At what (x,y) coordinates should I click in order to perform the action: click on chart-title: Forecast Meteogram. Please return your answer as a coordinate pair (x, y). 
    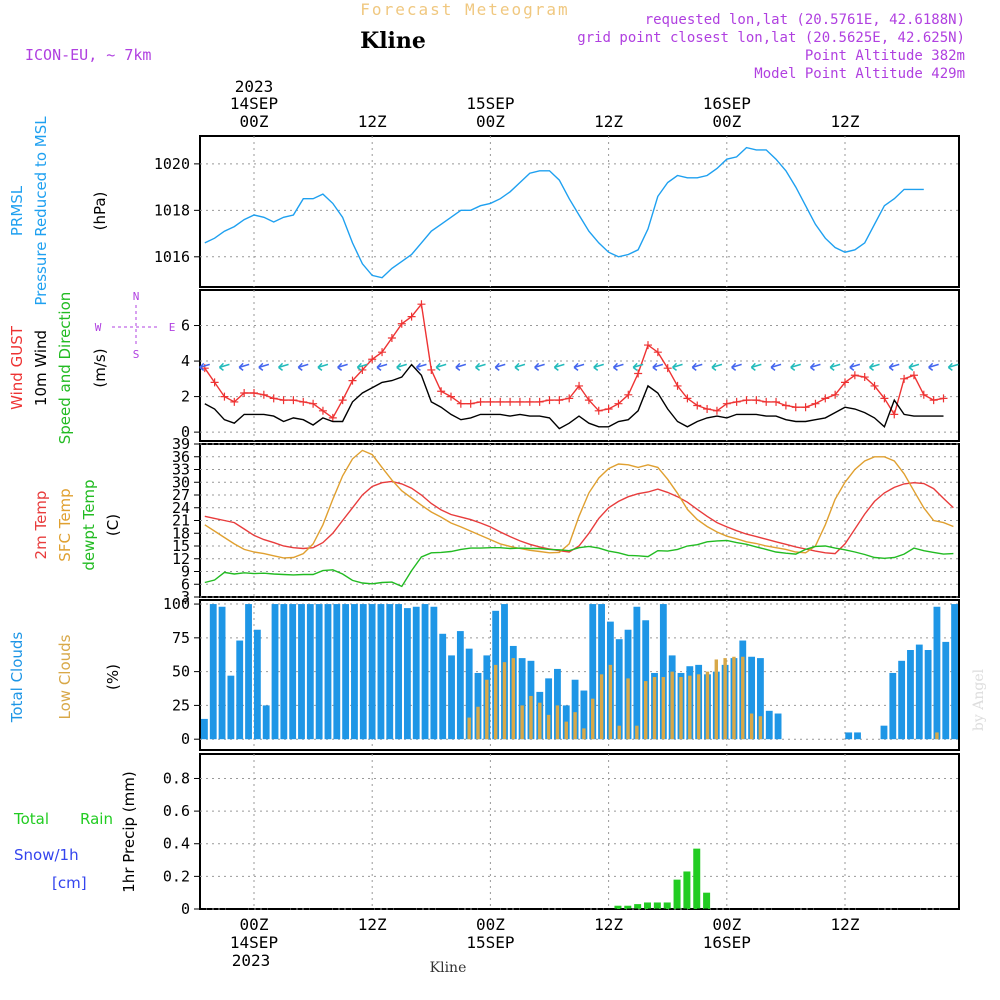
    Looking at the image, I should click on (464, 9).